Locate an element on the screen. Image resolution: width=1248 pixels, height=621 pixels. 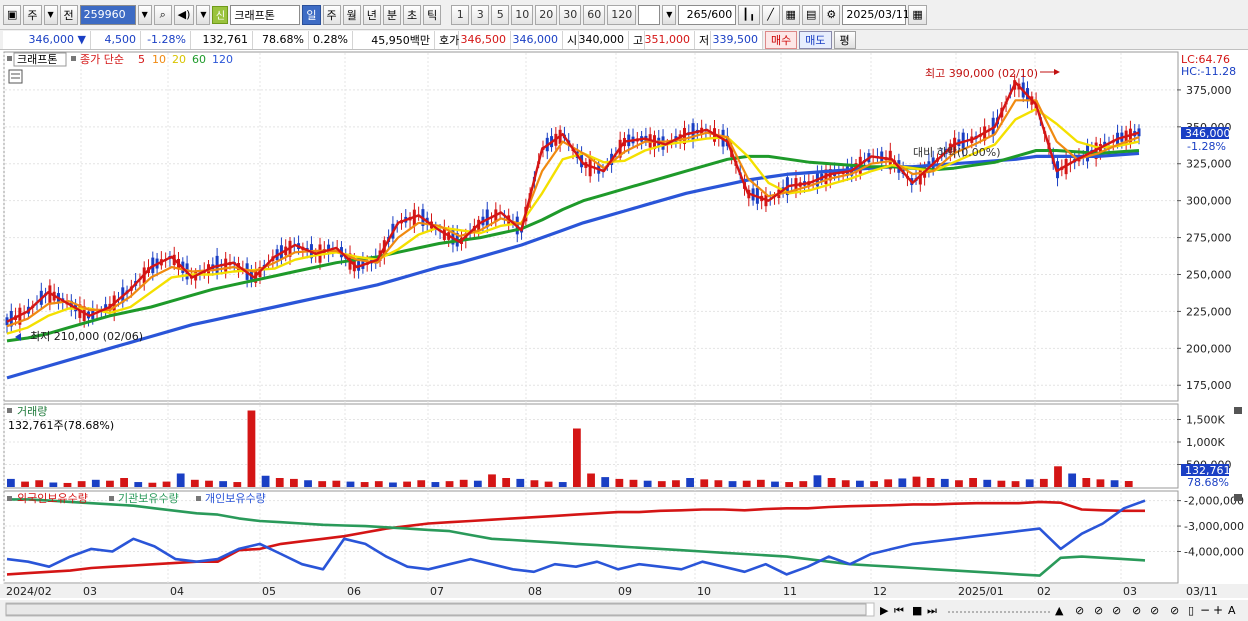
candle-type-icon: ┃╻ is located at coordinates (749, 14).